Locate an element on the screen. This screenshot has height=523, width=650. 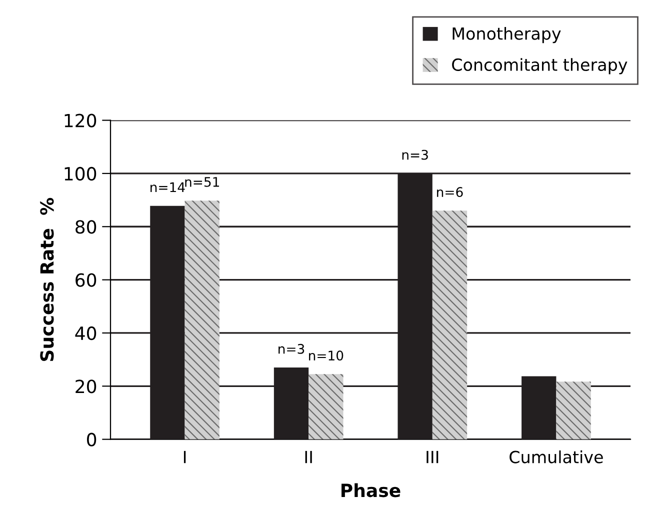
x-tick-label: I is located at coordinates (185, 457).